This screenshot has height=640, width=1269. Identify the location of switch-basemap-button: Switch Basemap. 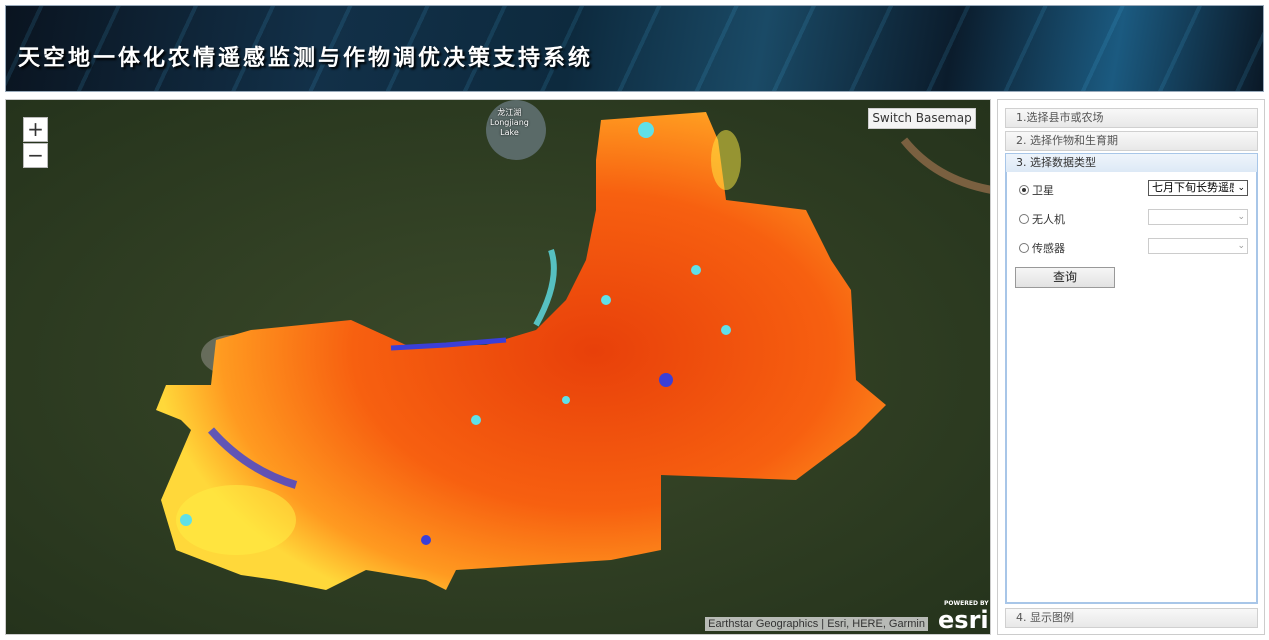
(922, 118).